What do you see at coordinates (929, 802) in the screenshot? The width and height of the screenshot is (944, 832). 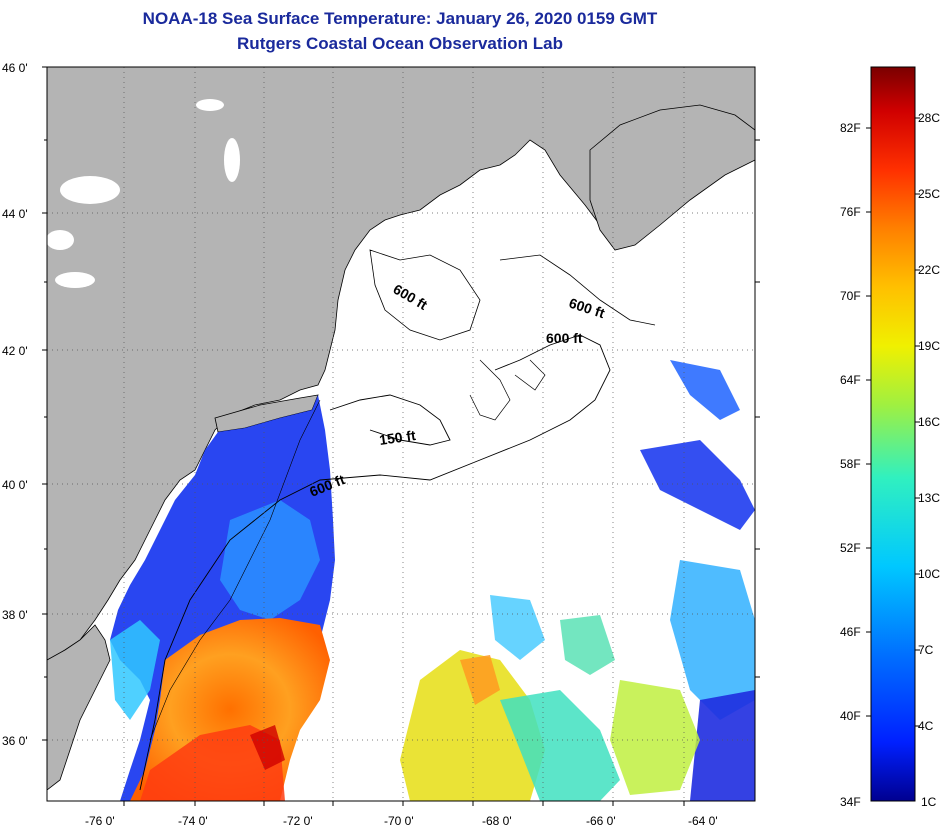 I see `colorbar-label-c: 1C` at bounding box center [929, 802].